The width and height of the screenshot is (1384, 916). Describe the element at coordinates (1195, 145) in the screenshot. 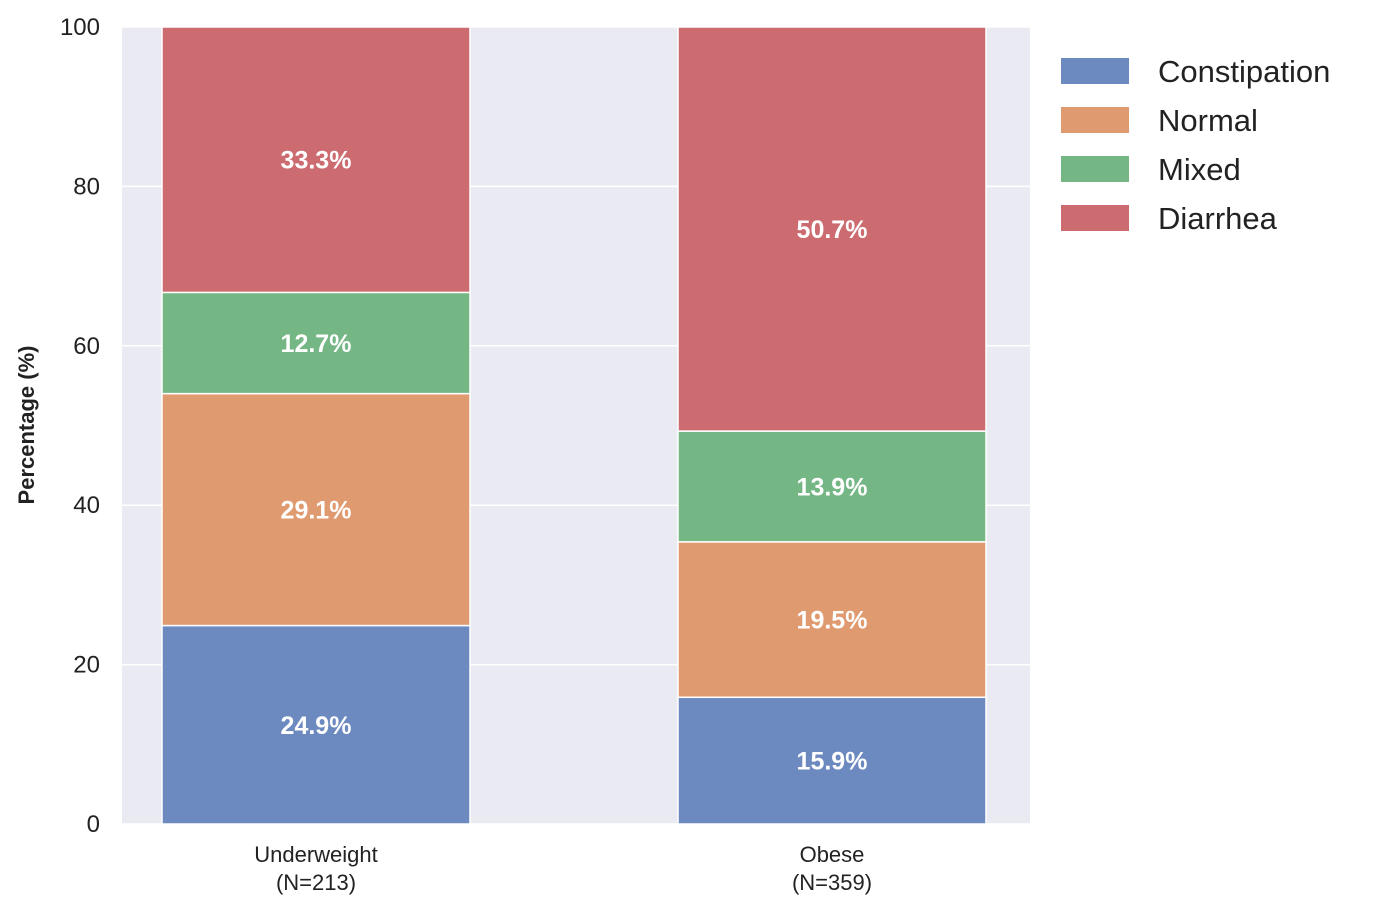

I see `legend: Constipation Normal Mixed Diarrhea` at that location.